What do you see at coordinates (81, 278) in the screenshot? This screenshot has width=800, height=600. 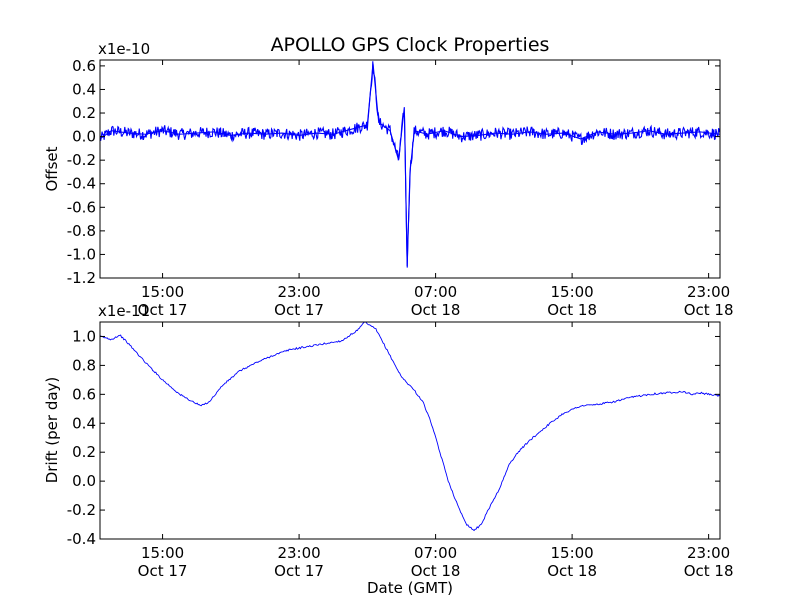 I see `offset-ytick-label: -1.2` at bounding box center [81, 278].